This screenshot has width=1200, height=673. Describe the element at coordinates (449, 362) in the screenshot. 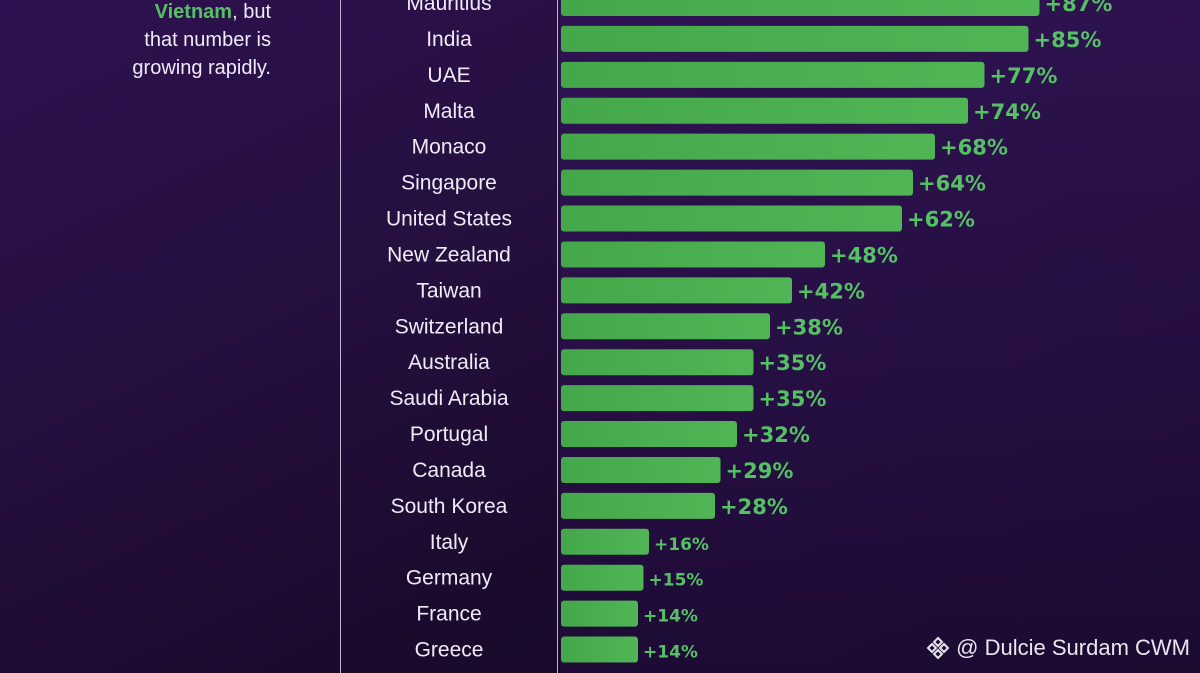

I see `category-label: Australia` at that location.